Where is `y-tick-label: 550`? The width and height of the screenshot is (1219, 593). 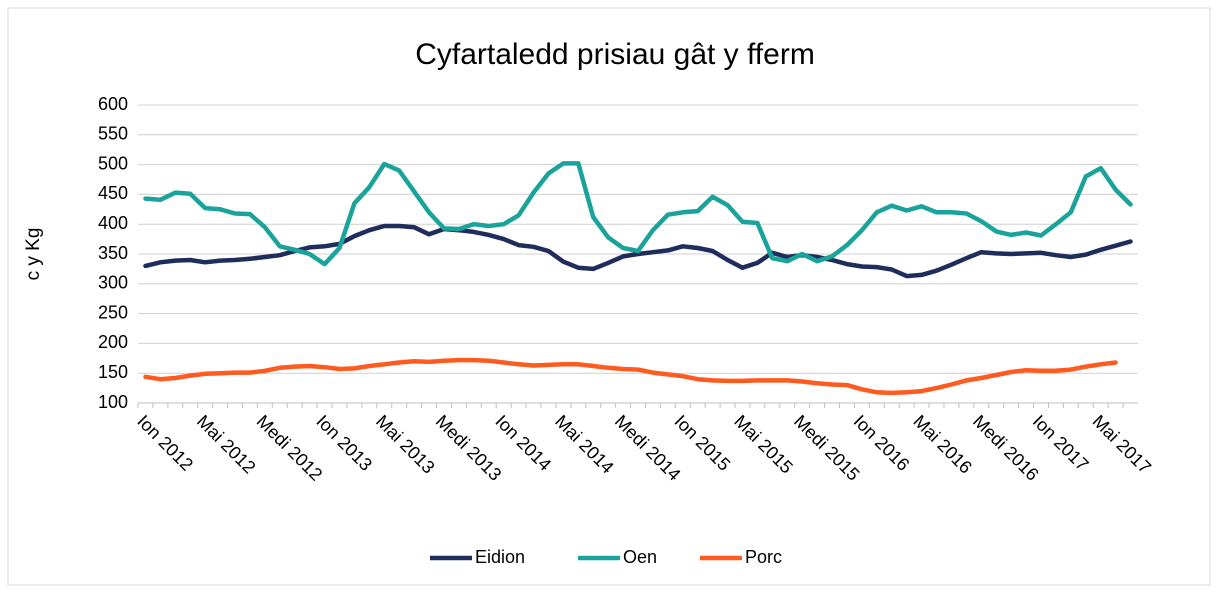
y-tick-label: 550 is located at coordinates (113, 134).